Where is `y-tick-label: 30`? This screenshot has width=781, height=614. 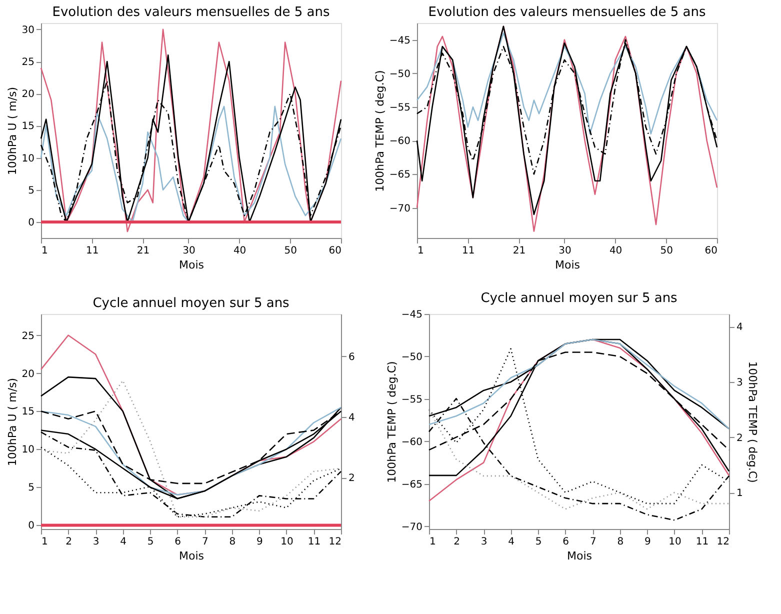 y-tick-label: 30 is located at coordinates (28, 30).